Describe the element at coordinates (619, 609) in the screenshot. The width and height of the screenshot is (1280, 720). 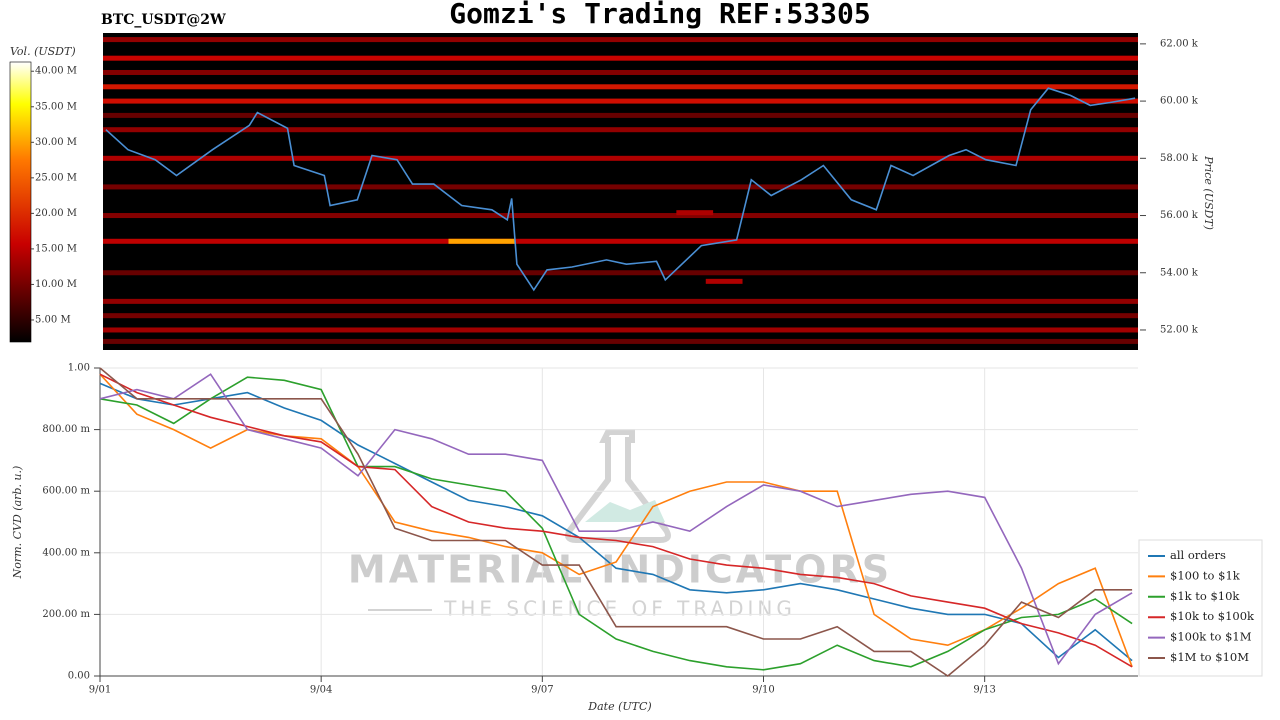
I see `watermark-subtitle: THE SCIENCE OF TRADING` at that location.